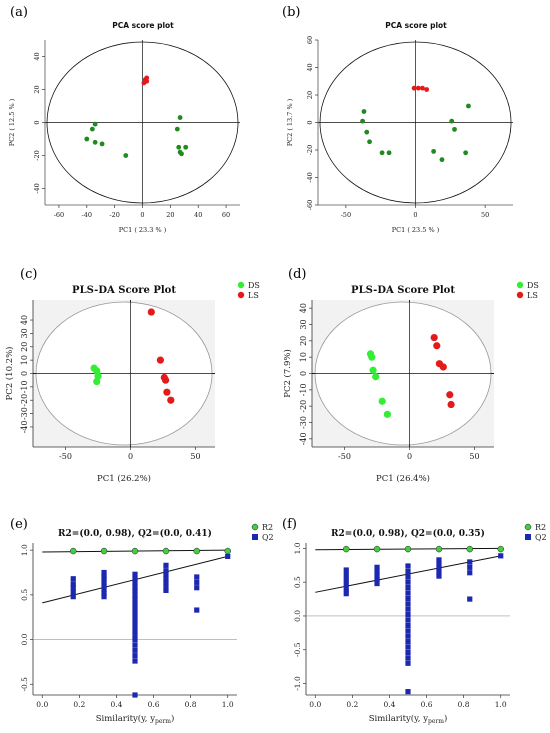 This screenshot has height=733, width=550. I want to click on panel-d-title: PLS-DA Score Plot, so click(403, 290).